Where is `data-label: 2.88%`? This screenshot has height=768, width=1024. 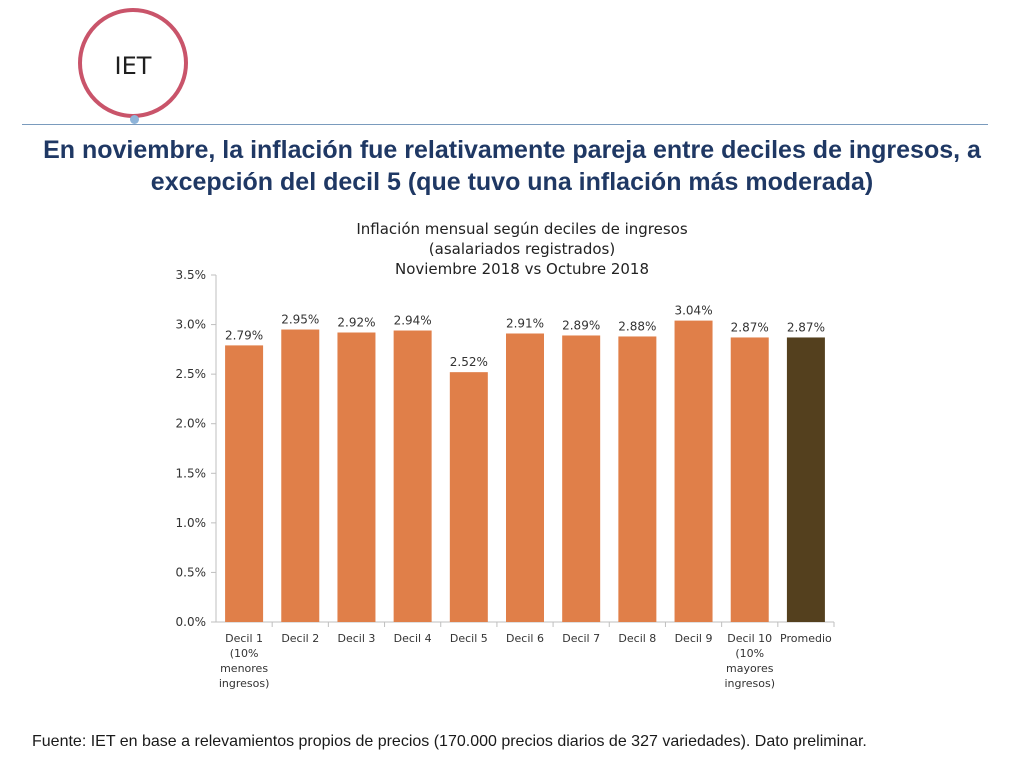
data-label: 2.88% is located at coordinates (637, 326).